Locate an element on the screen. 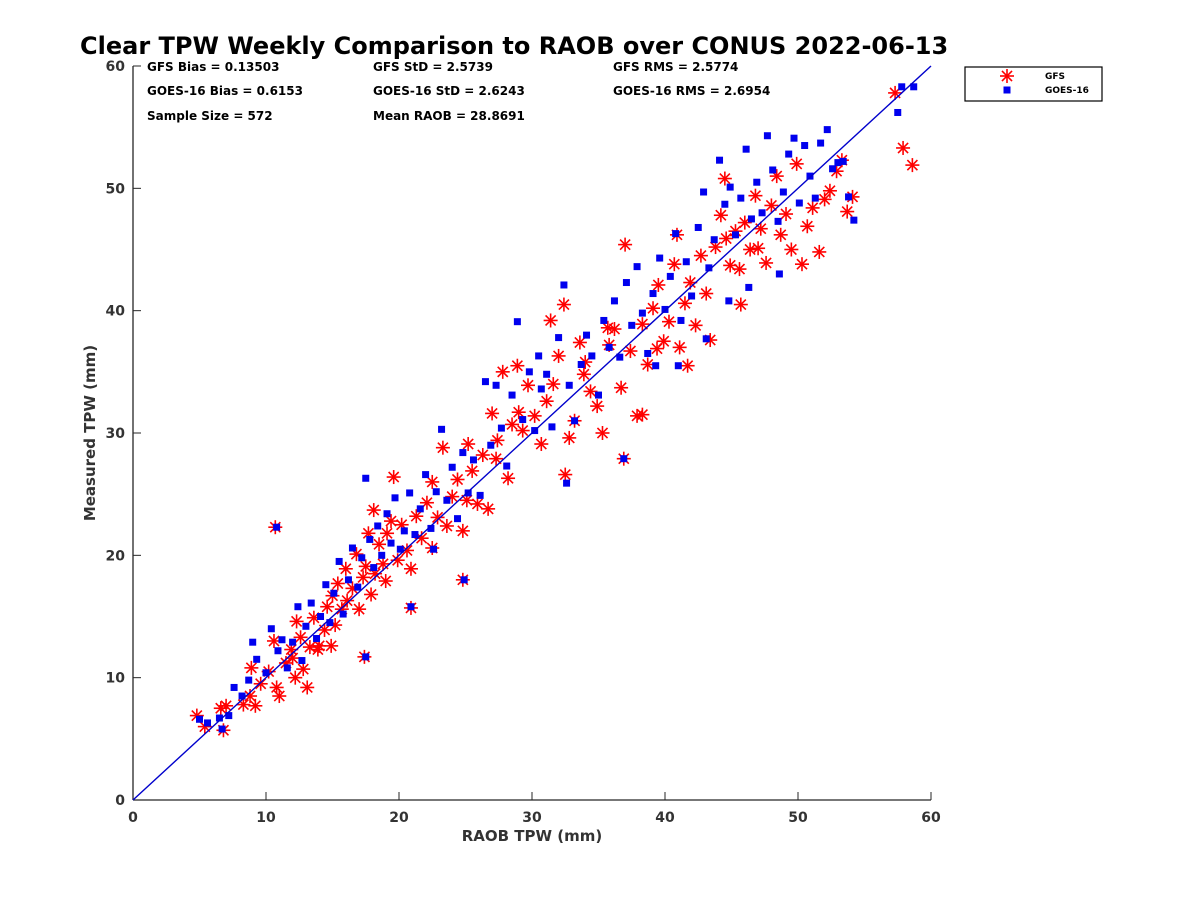 This screenshot has height=900, width=1200. legend: GFS GOES-16 is located at coordinates (1033, 84).